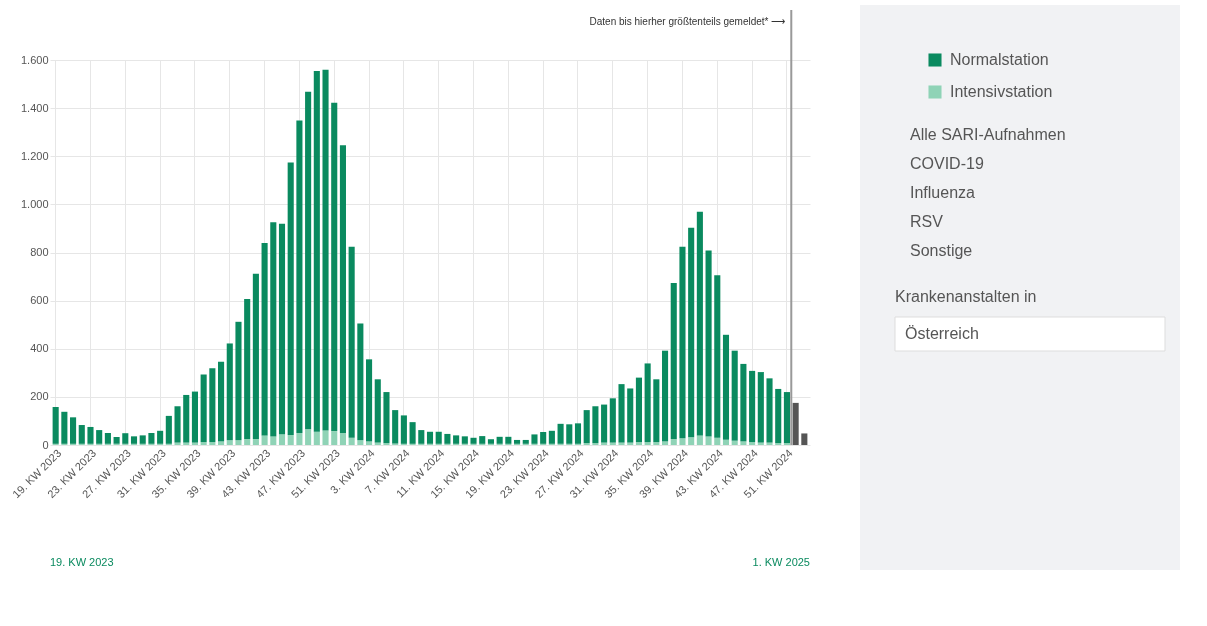 The image size is (1207, 626). Describe the element at coordinates (687, 21) in the screenshot. I see `text: Daten bis hierher größtenteils gemeldet* ⟶` at that location.